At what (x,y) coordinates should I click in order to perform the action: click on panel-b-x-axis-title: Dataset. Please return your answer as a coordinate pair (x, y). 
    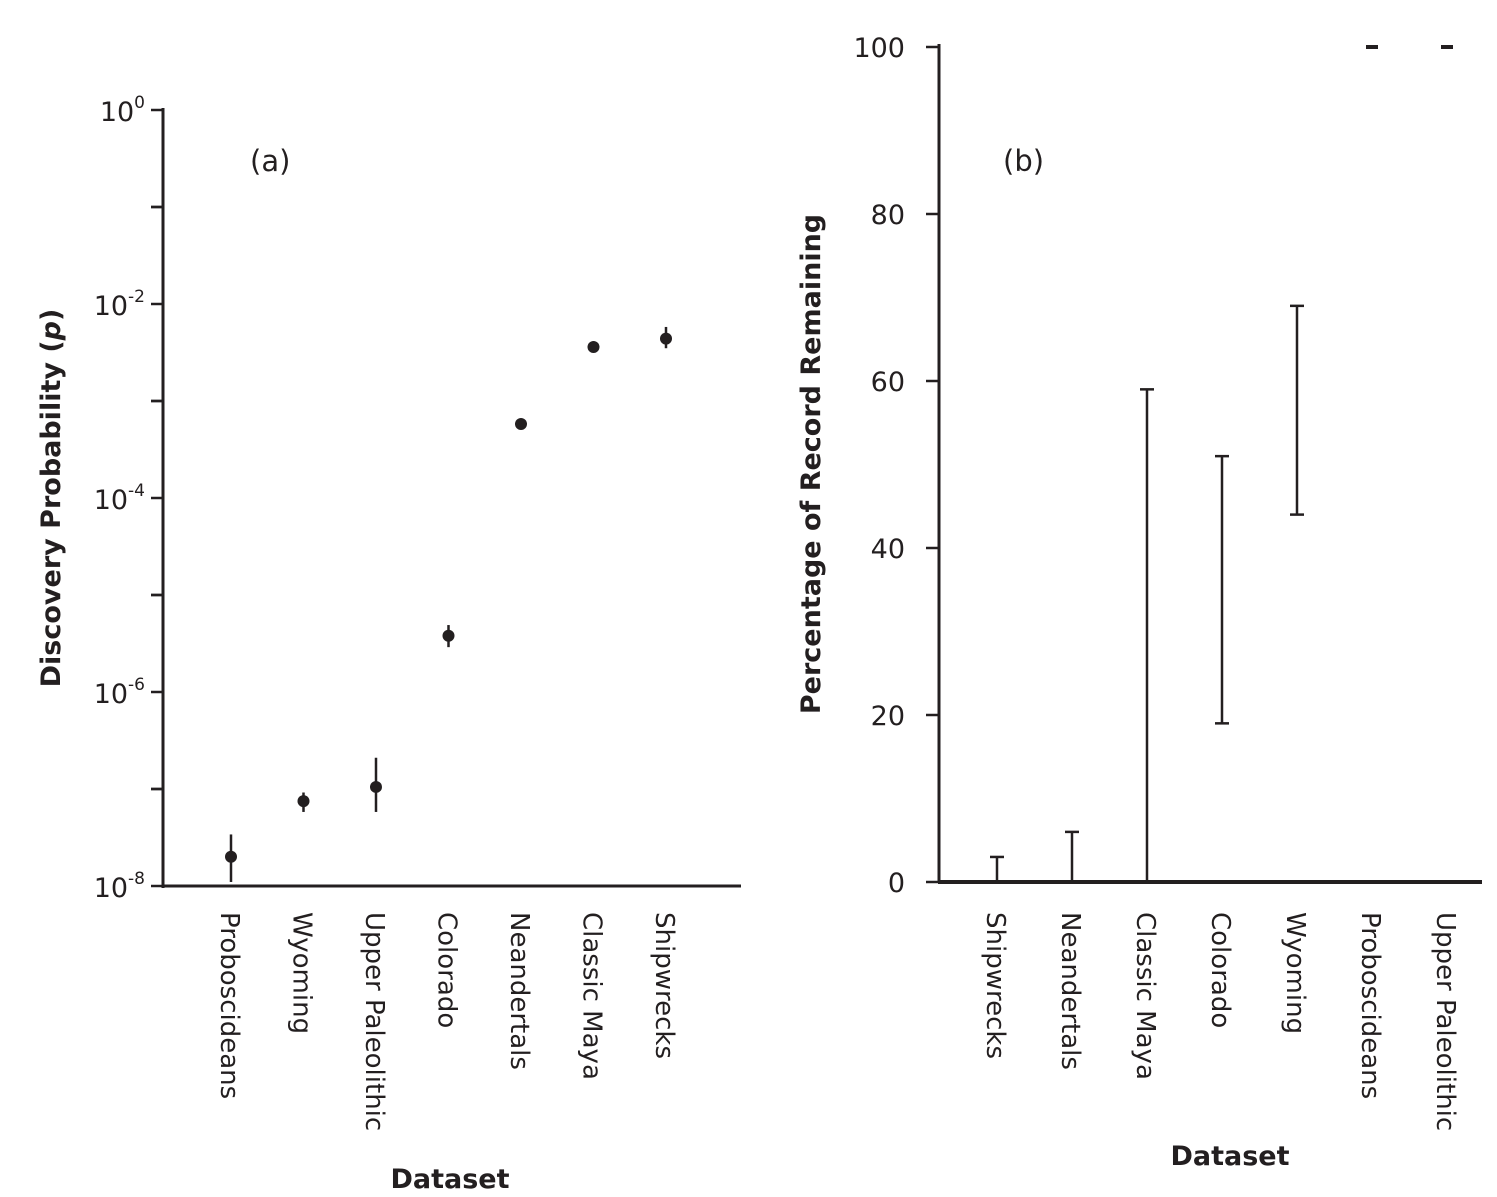
    Looking at the image, I should click on (1229, 1156).